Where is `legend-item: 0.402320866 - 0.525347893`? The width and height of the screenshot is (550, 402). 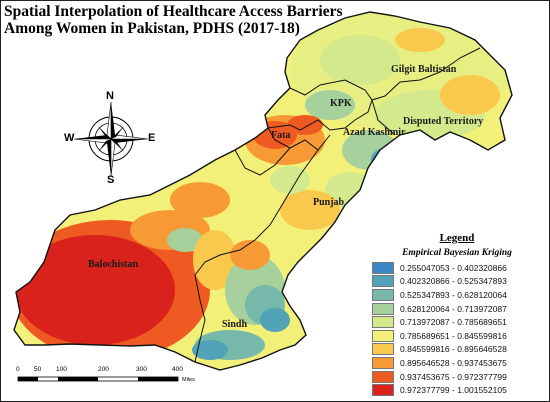 legend-item: 0.402320866 - 0.525347893 is located at coordinates (457, 282).